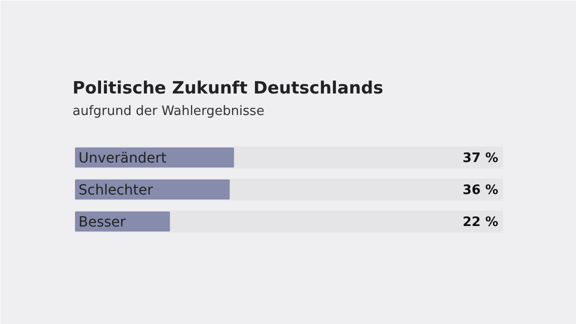 This screenshot has height=324, width=576. Describe the element at coordinates (480, 158) in the screenshot. I see `data-label: 37 %` at that location.